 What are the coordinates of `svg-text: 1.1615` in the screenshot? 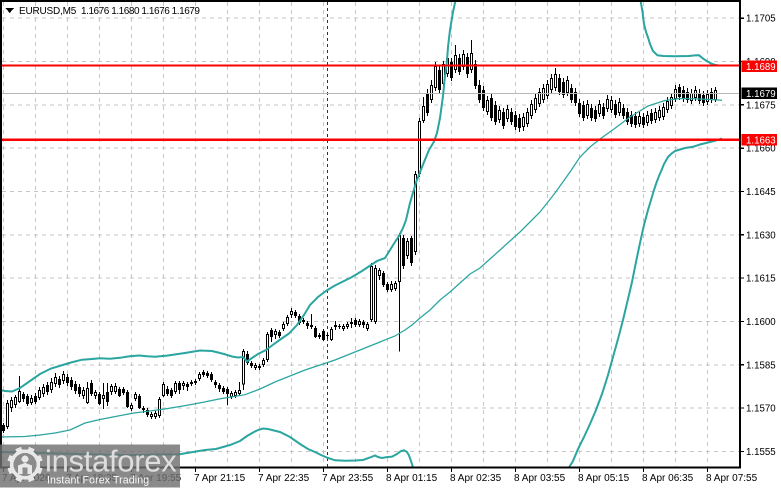 It's located at (761, 279).